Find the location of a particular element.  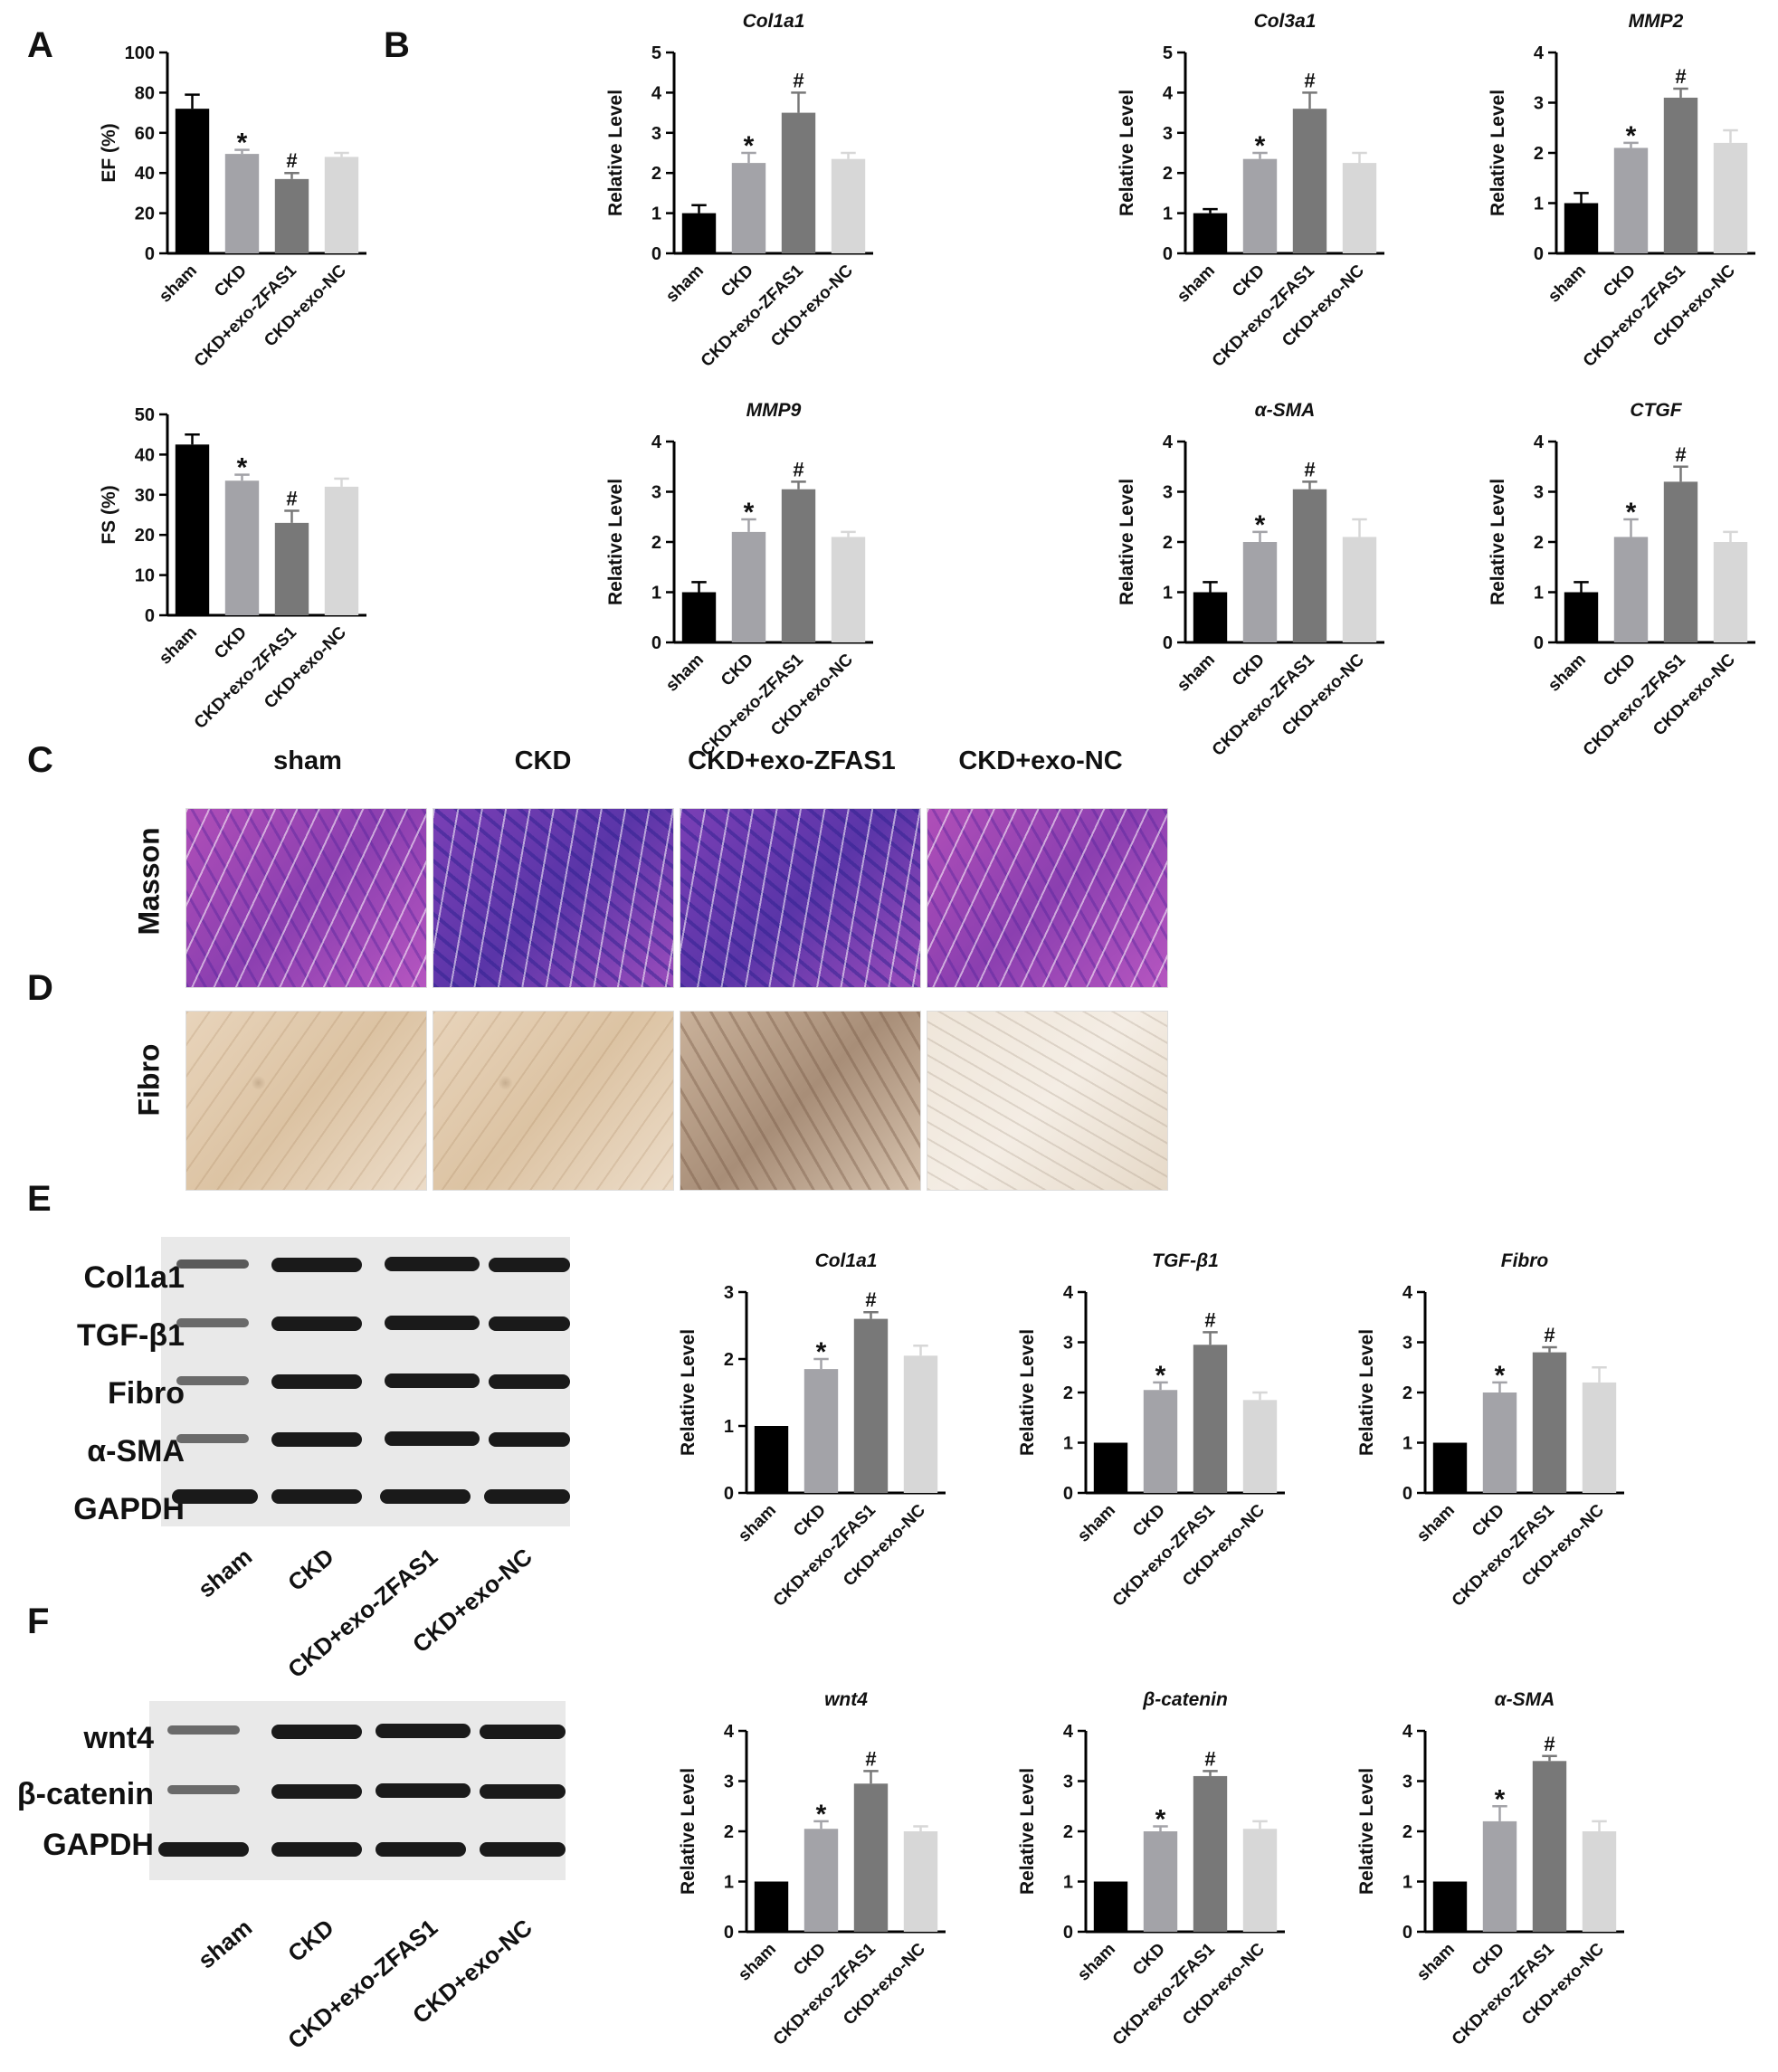

y-tick-label: 20 is located at coordinates (145, 536).